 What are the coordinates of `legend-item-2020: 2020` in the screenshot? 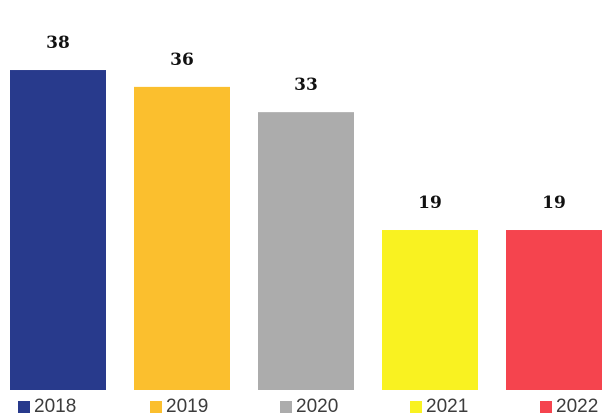 It's located at (309, 407).